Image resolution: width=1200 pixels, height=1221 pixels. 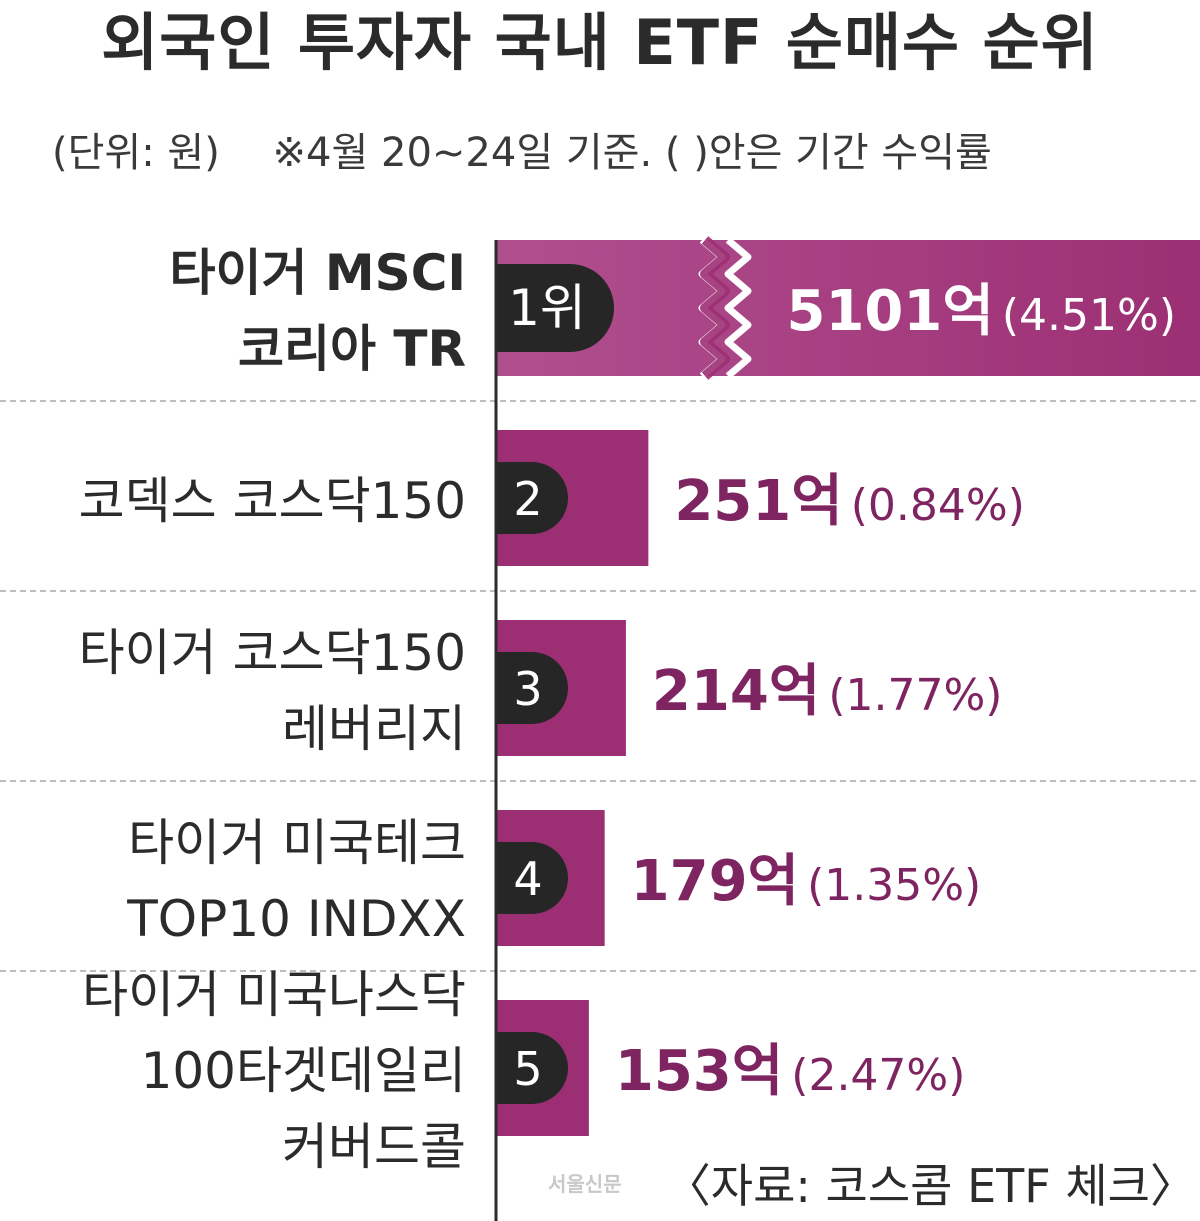 What do you see at coordinates (1089, 315) in the screenshot?
I see `return-rate-1: (4.51%)` at bounding box center [1089, 315].